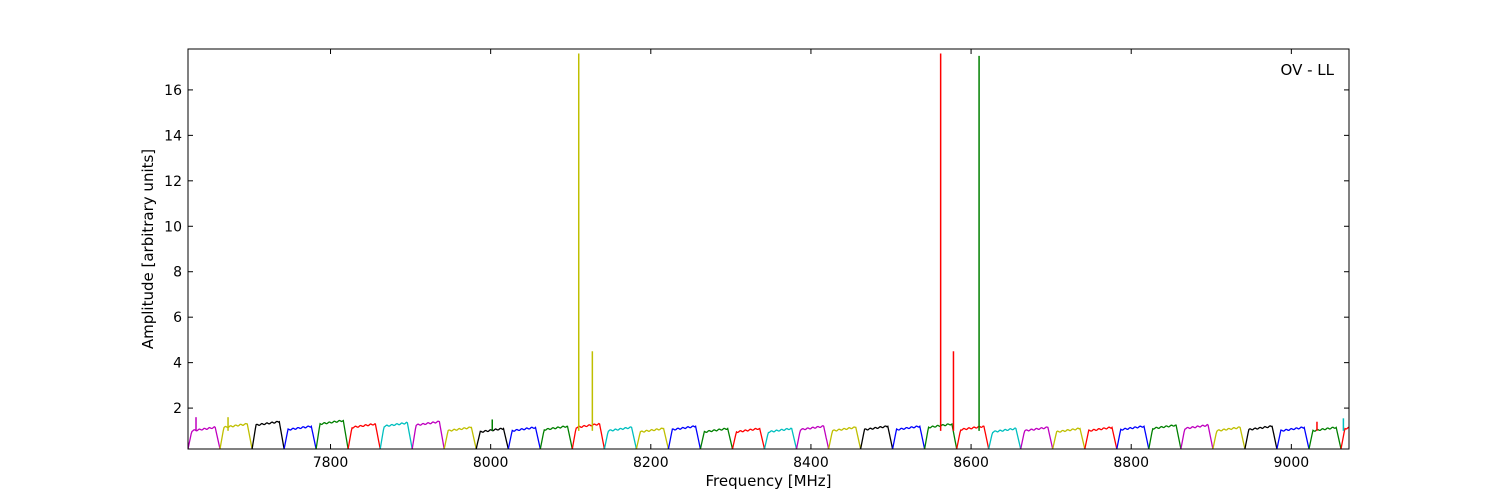  What do you see at coordinates (811, 463) in the screenshot?
I see `x-tick-label: 8400` at bounding box center [811, 463].